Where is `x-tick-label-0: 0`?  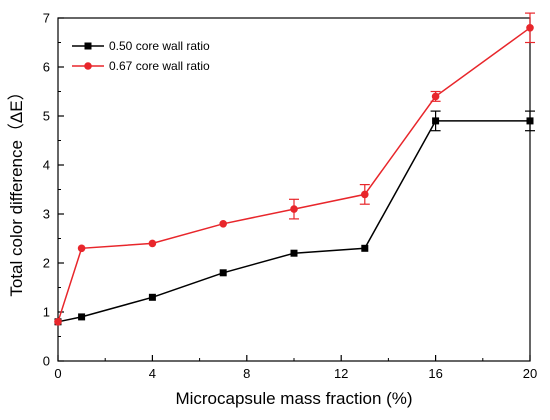 x-tick-label-0: 0 is located at coordinates (57, 373).